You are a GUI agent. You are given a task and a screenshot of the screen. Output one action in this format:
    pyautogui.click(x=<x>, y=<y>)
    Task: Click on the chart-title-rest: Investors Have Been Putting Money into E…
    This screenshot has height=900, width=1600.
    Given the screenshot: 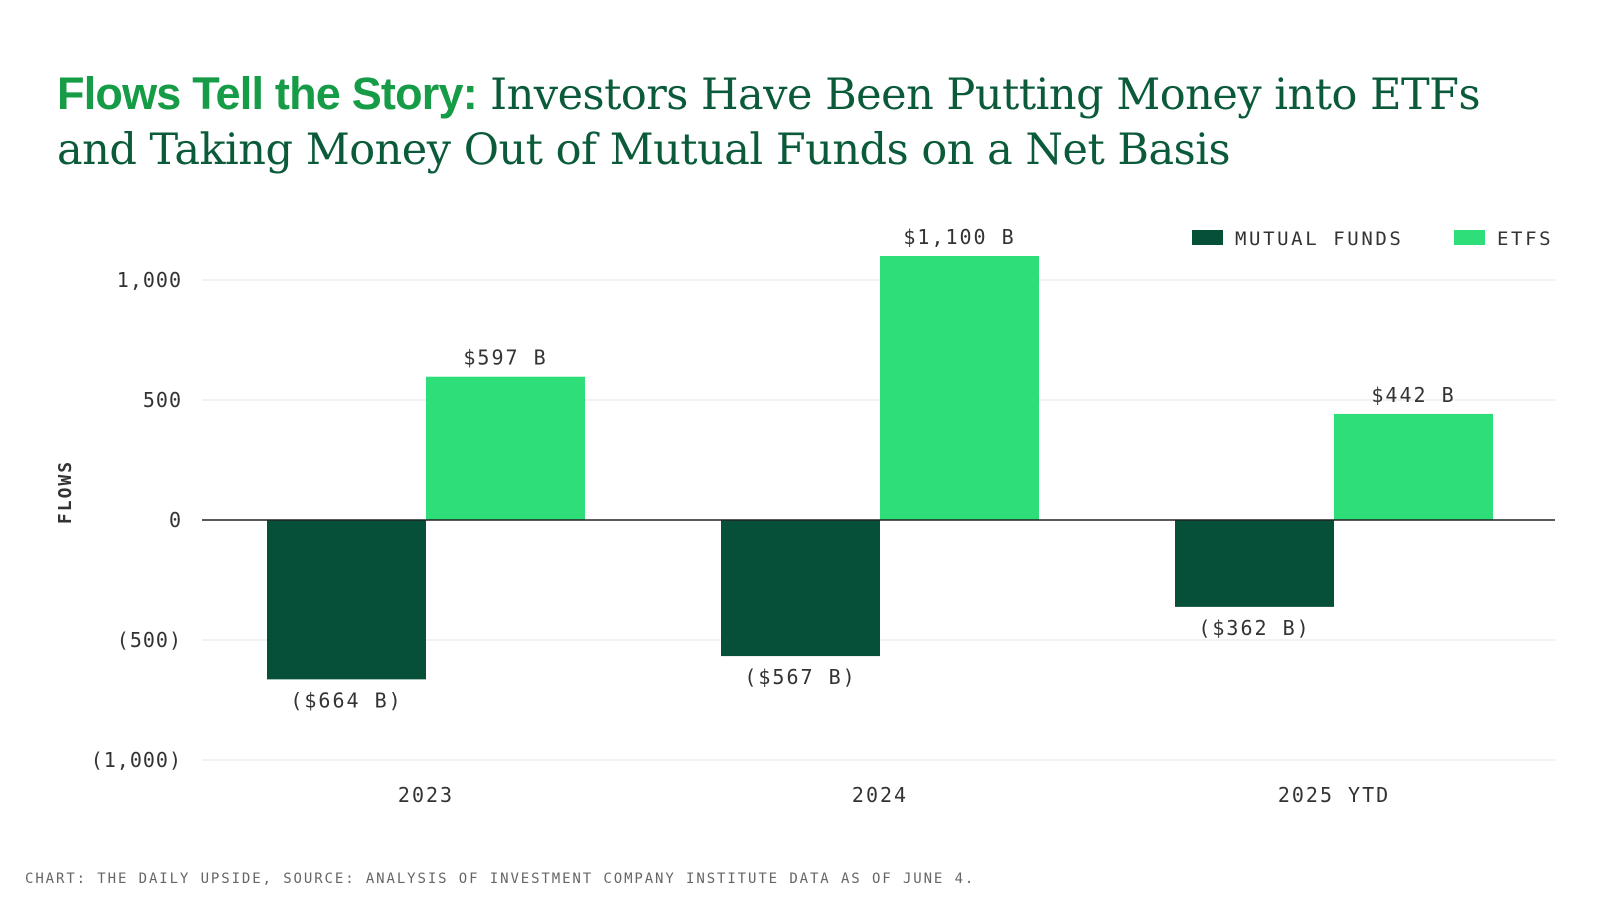 What is the action you would take?
    pyautogui.click(x=769, y=122)
    